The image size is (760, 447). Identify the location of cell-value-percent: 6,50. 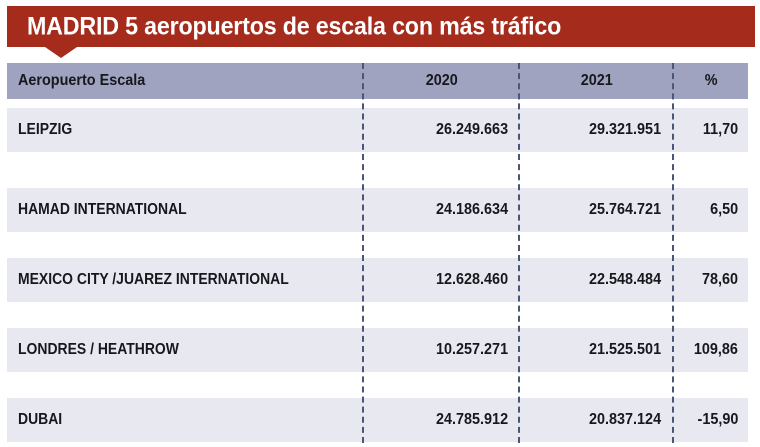
(723, 209).